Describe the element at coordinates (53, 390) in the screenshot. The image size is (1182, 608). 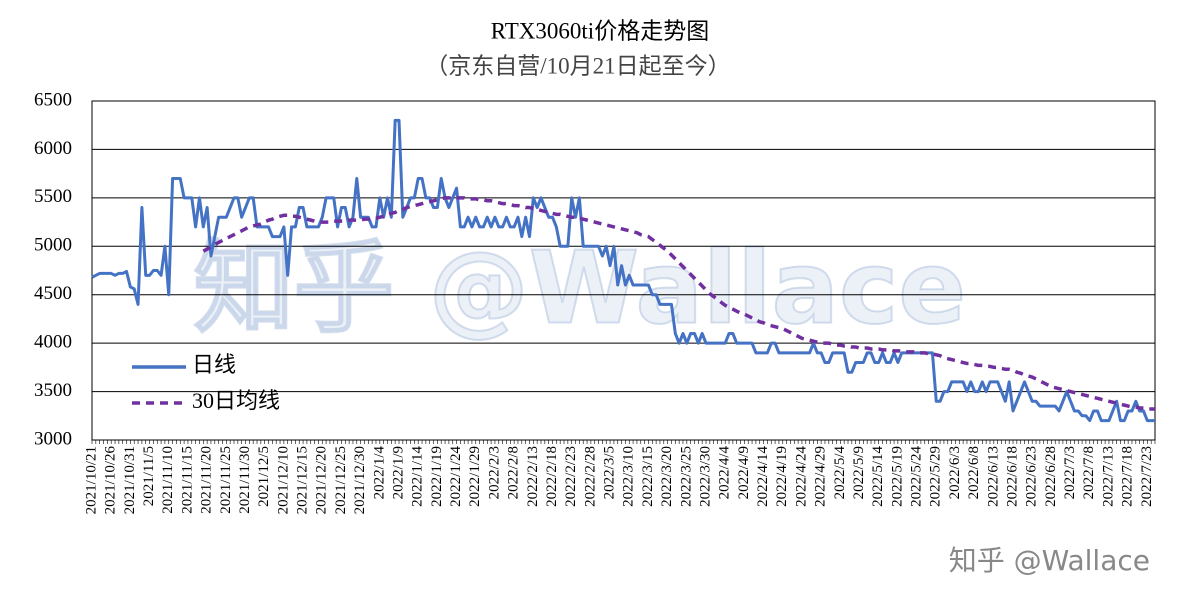
I see `y-tick-label: 3500` at that location.